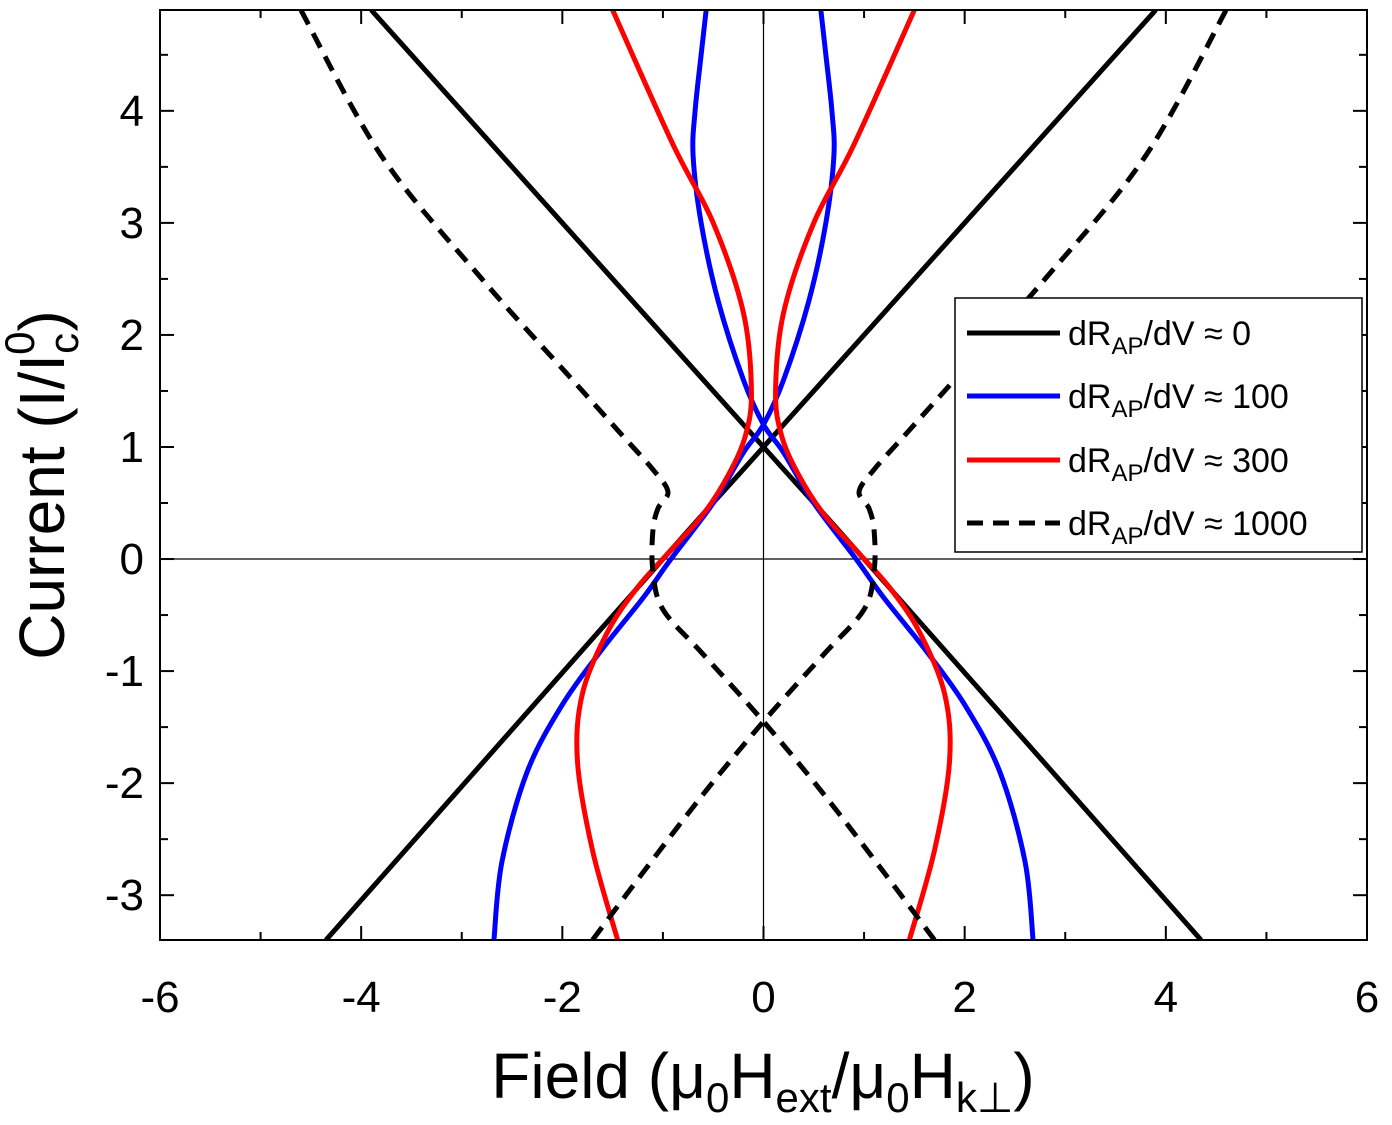  What do you see at coordinates (1178, 464) in the screenshot?
I see `legend-label-2: dRAP/dV ≈ 300` at bounding box center [1178, 464].